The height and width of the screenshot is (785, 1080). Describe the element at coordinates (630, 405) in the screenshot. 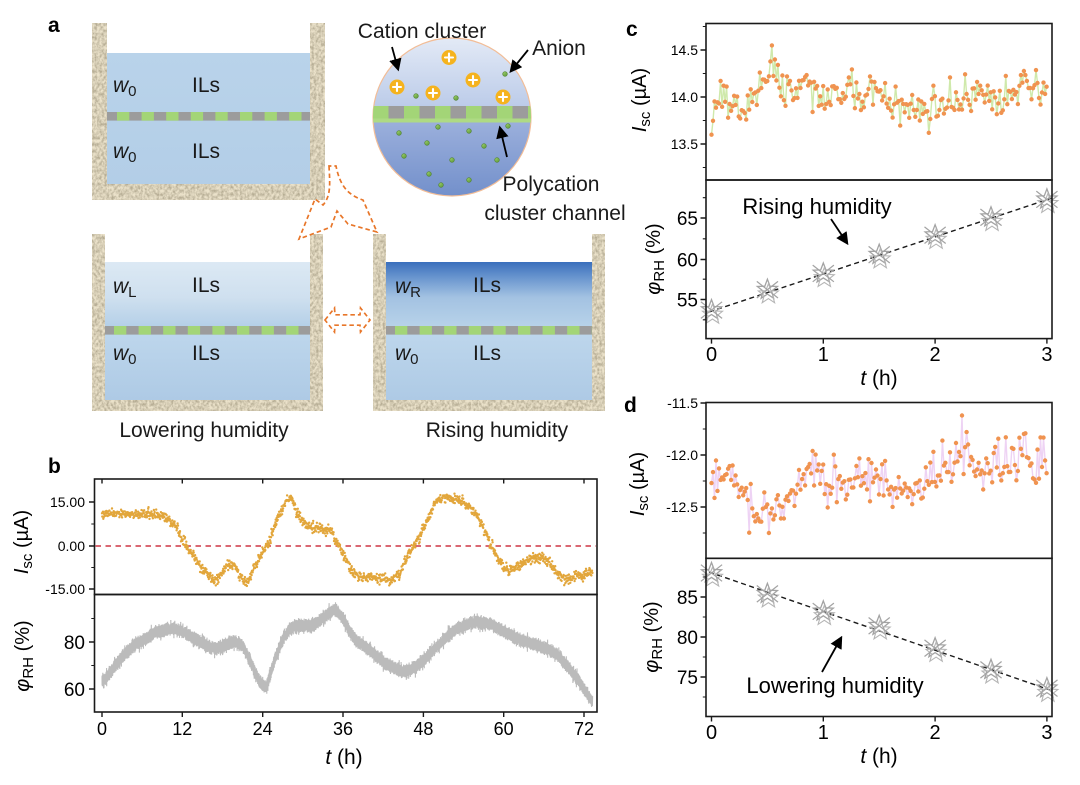

I see `svg-text: d` at that location.